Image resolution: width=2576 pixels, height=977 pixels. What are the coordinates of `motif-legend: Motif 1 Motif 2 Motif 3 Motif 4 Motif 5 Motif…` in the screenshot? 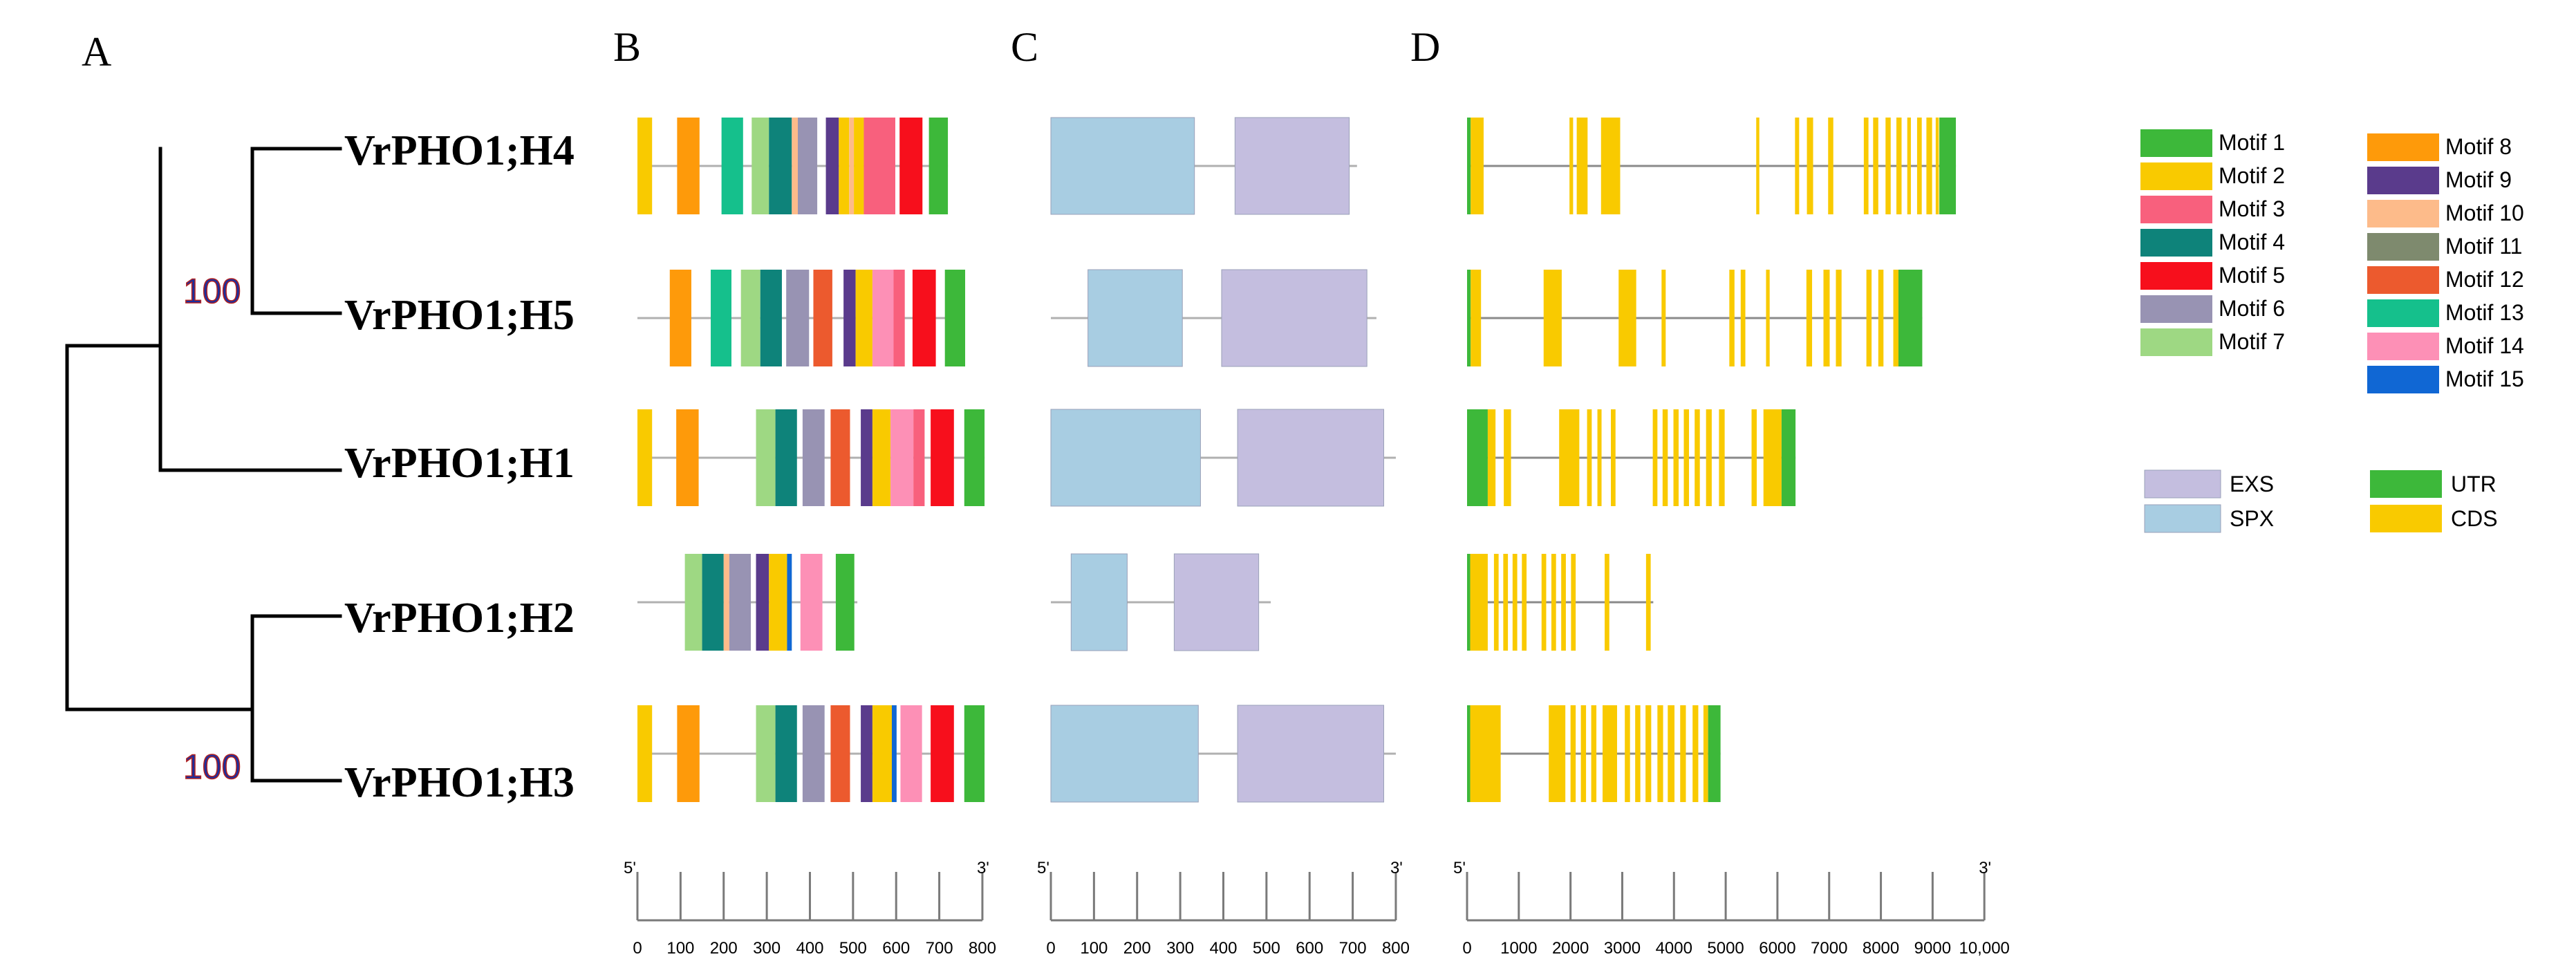 It's located at (2332, 261).